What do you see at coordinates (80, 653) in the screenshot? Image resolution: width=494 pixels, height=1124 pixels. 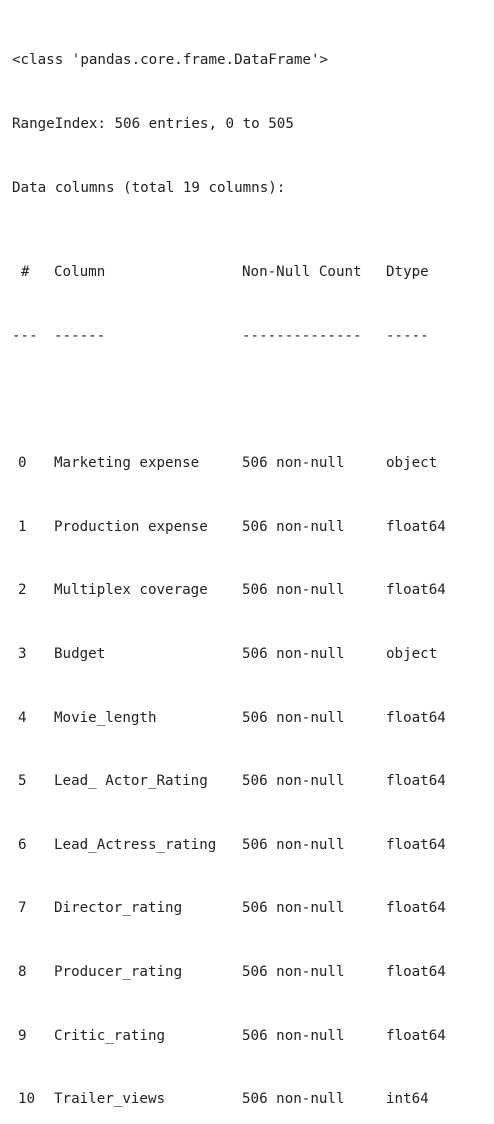 I see `row-column: Budget` at bounding box center [80, 653].